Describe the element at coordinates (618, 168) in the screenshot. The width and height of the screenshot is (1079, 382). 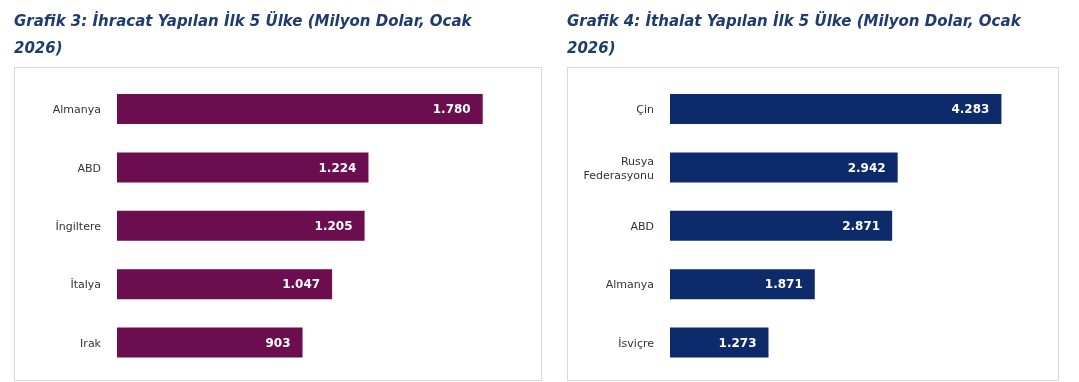
I see `y-tick-label: Rusya Federasyonu` at that location.